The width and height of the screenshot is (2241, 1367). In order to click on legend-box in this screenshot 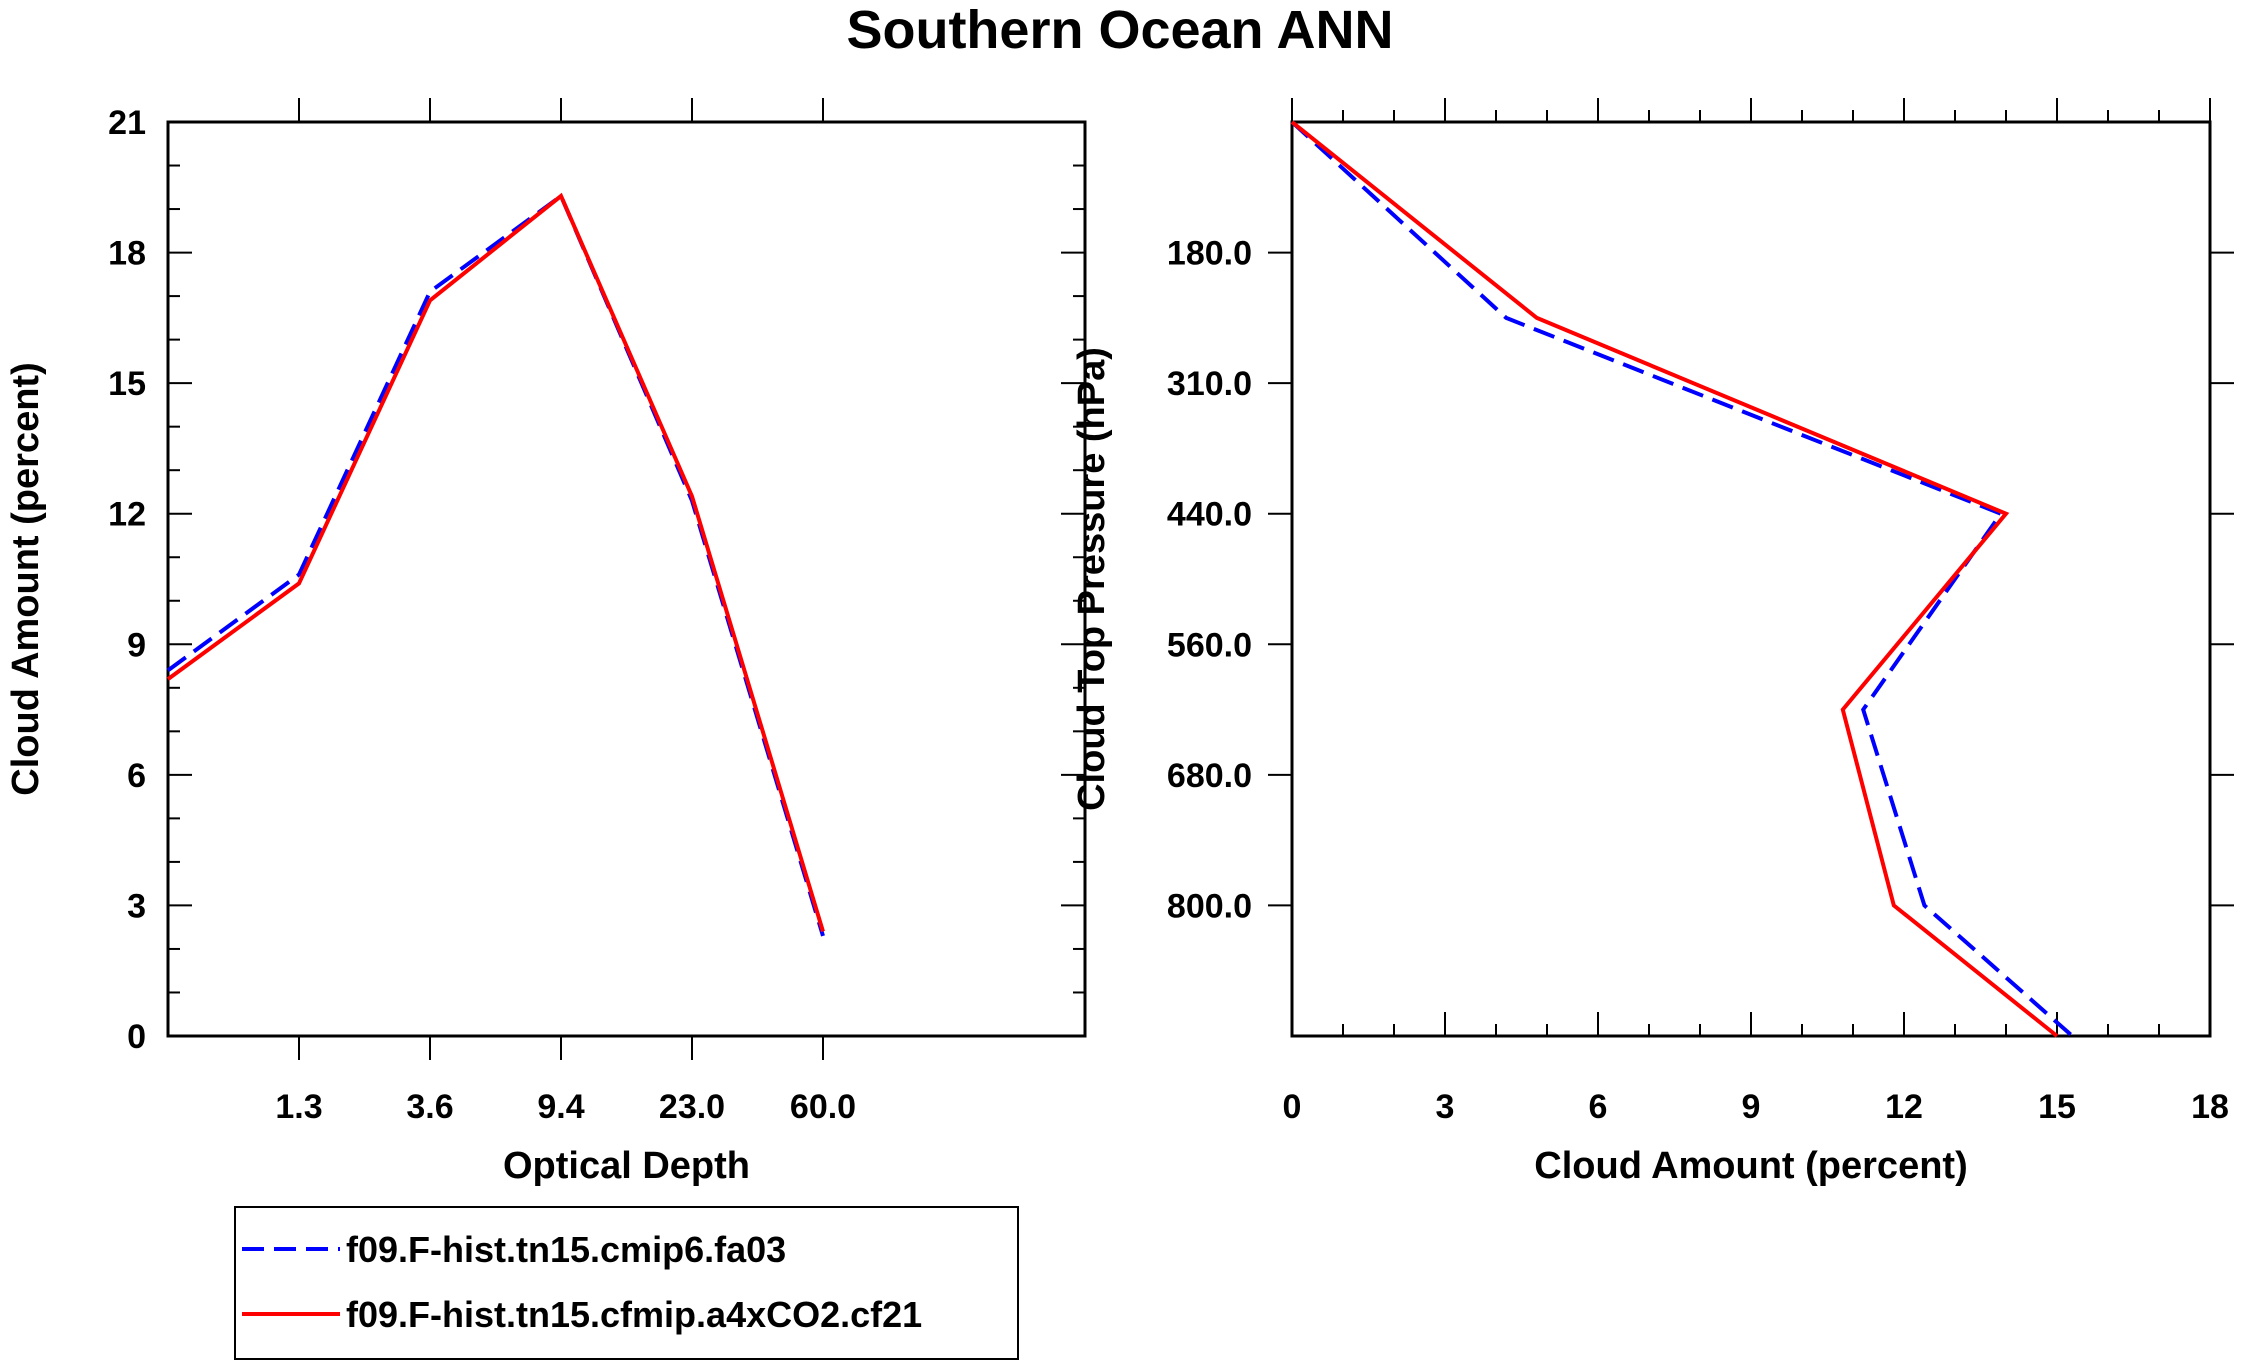, I will do `click(626, 1283)`.